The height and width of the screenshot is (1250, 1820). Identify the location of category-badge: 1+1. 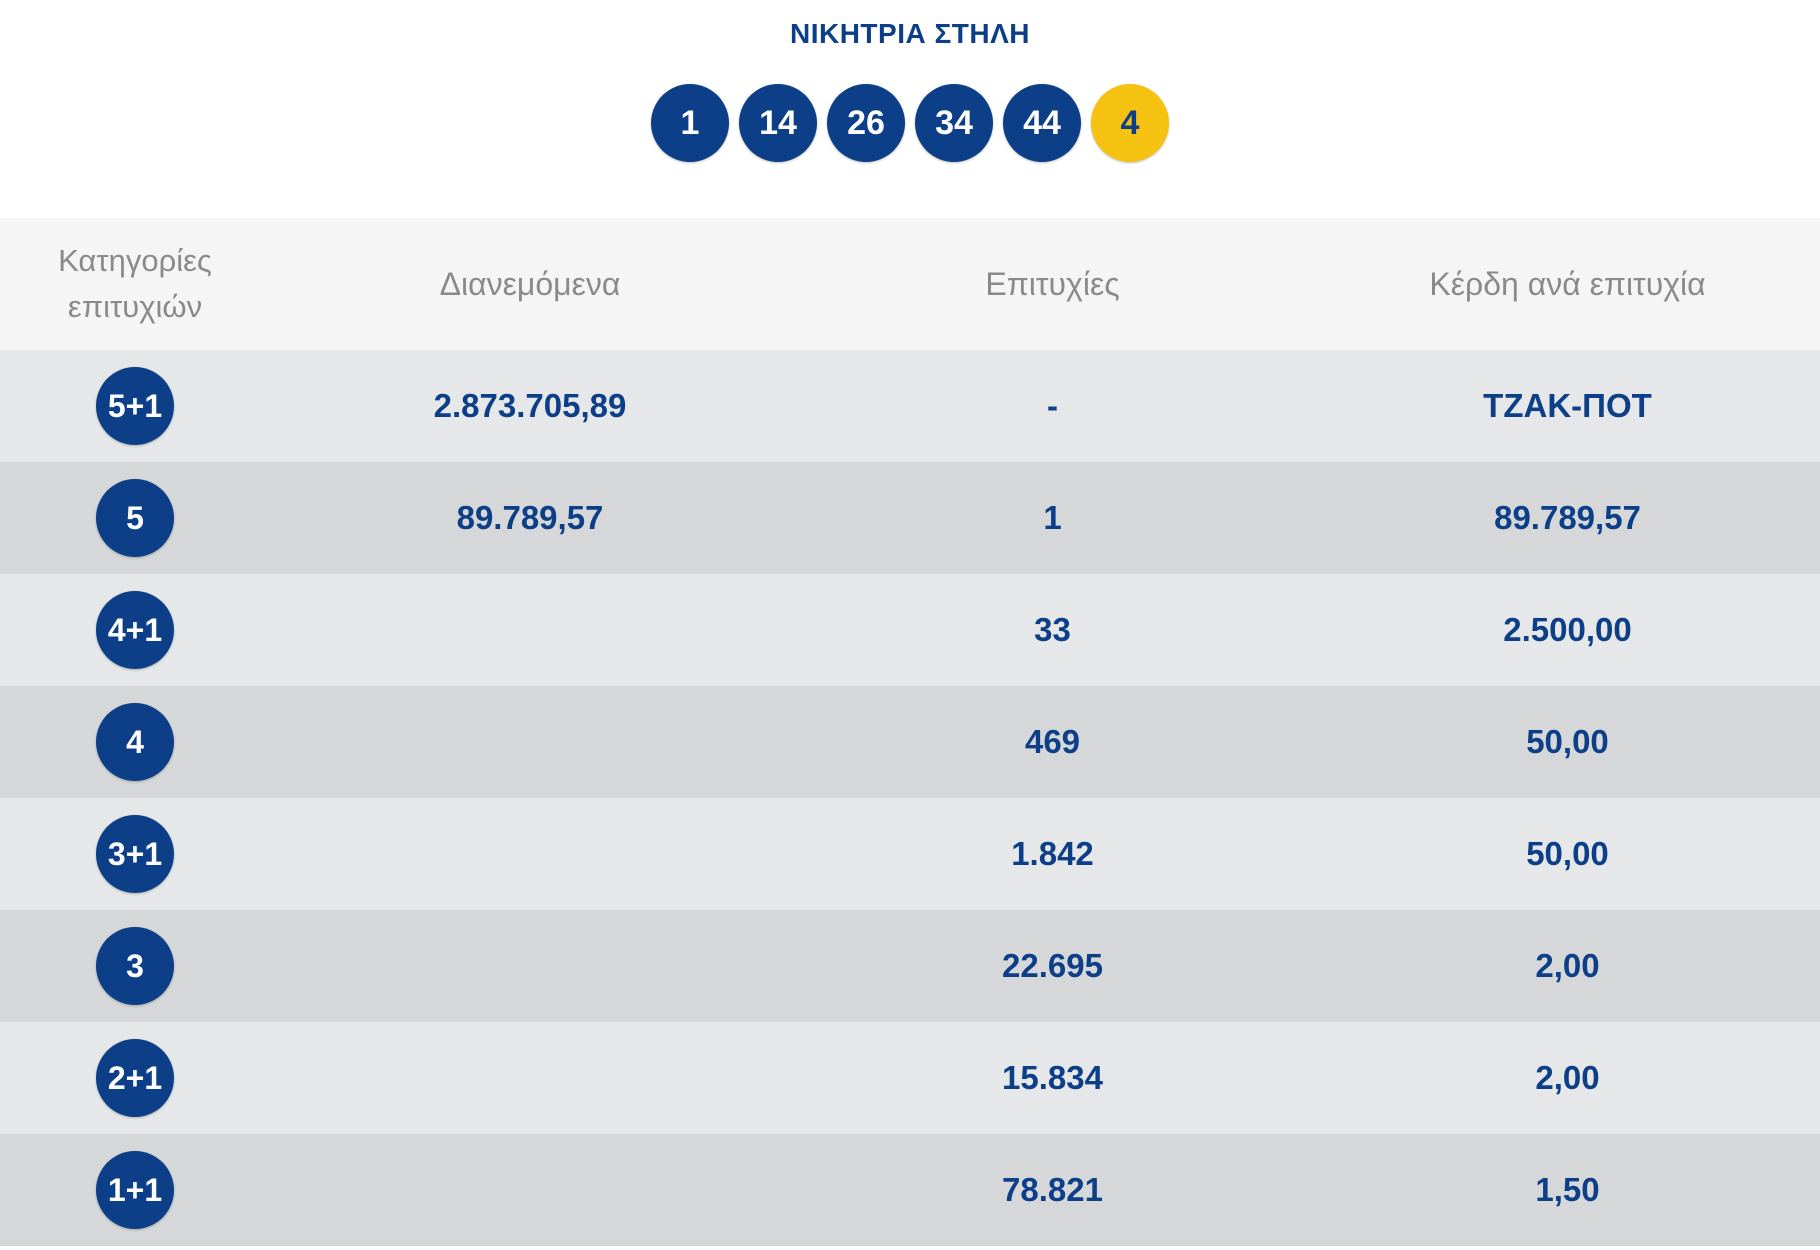
(135, 1190).